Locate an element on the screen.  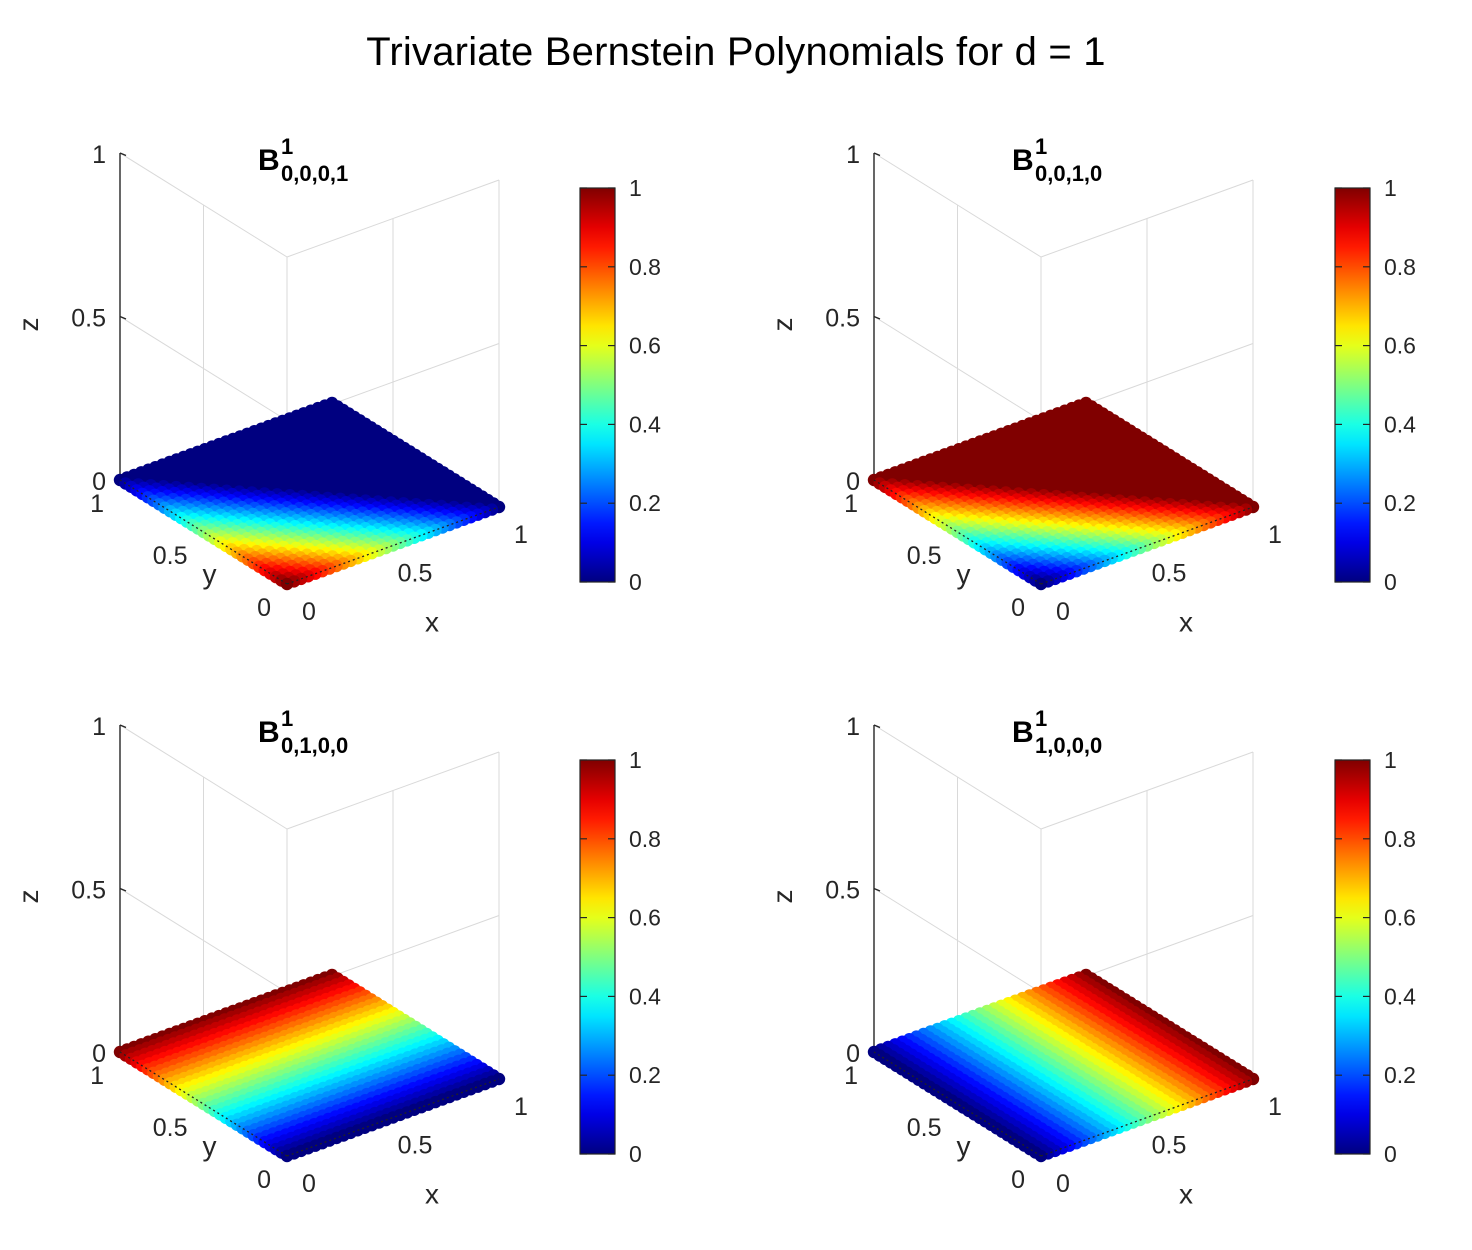
axes is located at coordinates (309, 901).